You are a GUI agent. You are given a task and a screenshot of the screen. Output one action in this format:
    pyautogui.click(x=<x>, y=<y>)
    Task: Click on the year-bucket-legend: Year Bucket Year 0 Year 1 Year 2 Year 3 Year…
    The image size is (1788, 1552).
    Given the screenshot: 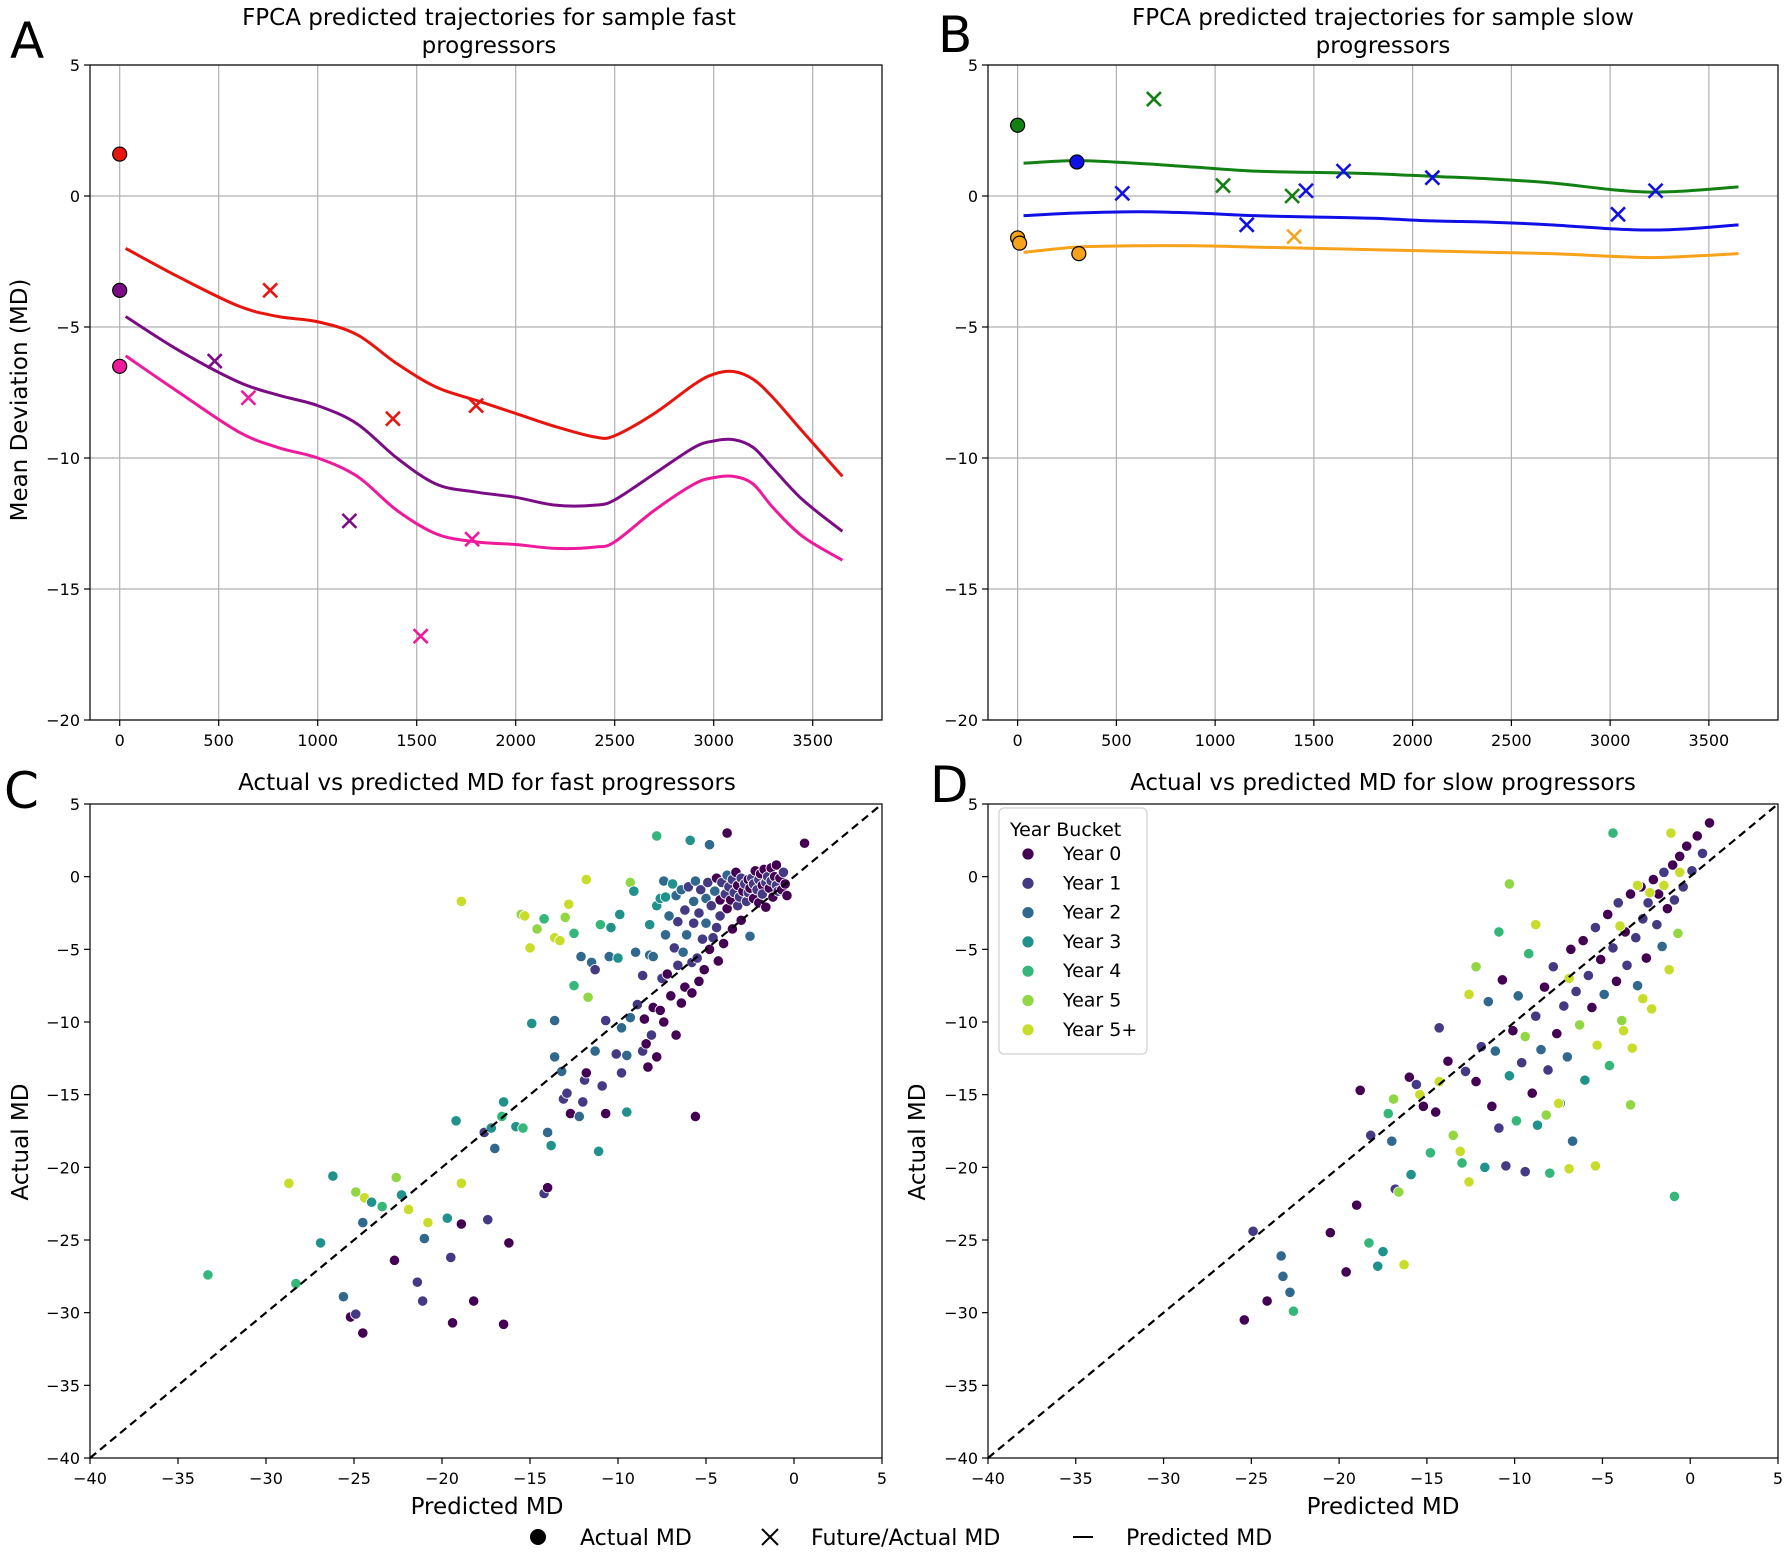 What is the action you would take?
    pyautogui.click(x=1073, y=931)
    